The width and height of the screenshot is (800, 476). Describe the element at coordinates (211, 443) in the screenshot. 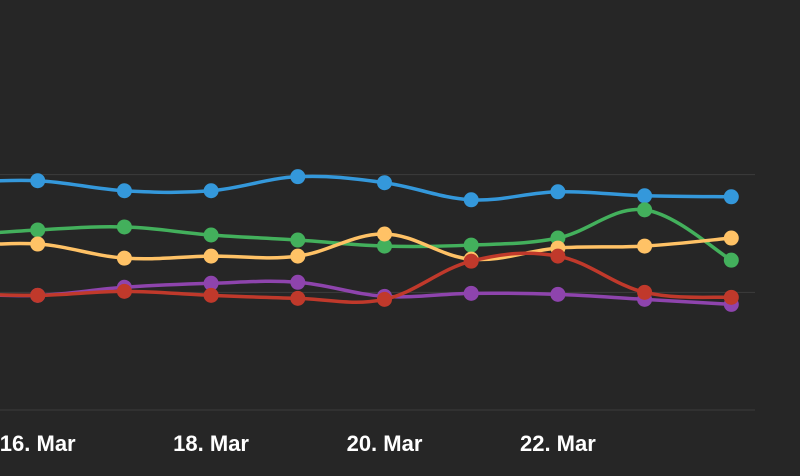

I see `x-tick-label: 18. Mar` at that location.